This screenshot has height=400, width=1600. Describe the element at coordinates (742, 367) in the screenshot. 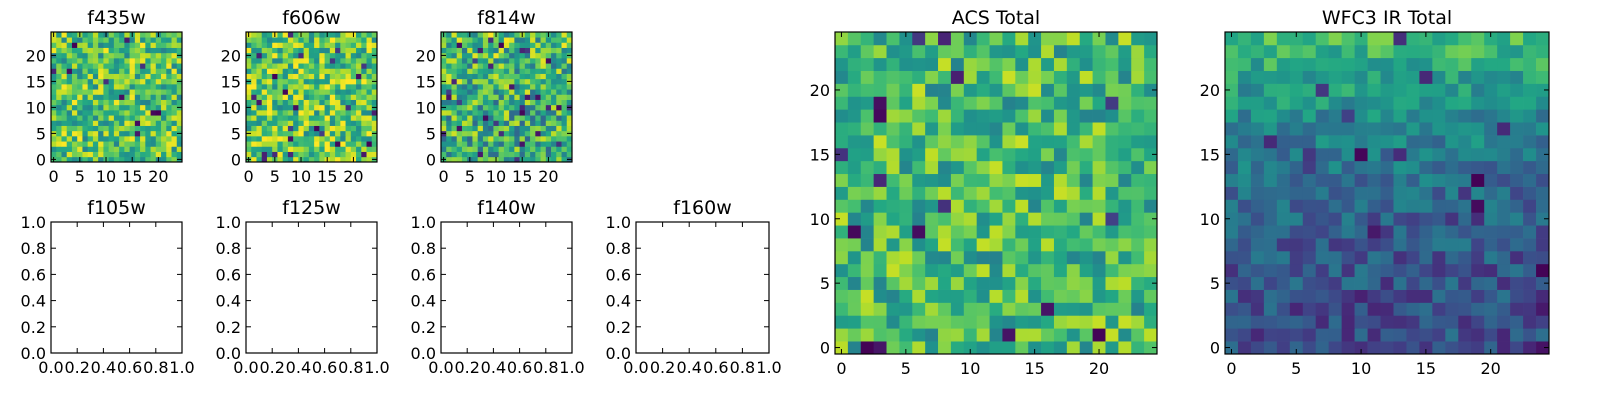

I see `x-tick-label: 0.8` at that location.